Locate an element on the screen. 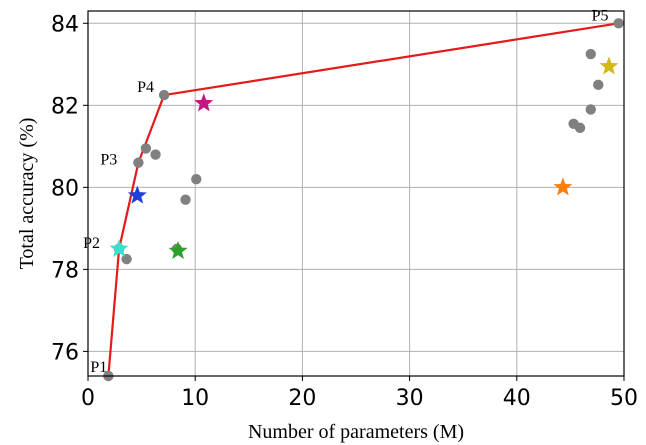 Image resolution: width=646 pixels, height=445 pixels. y-tick-label: 78 is located at coordinates (65, 270).